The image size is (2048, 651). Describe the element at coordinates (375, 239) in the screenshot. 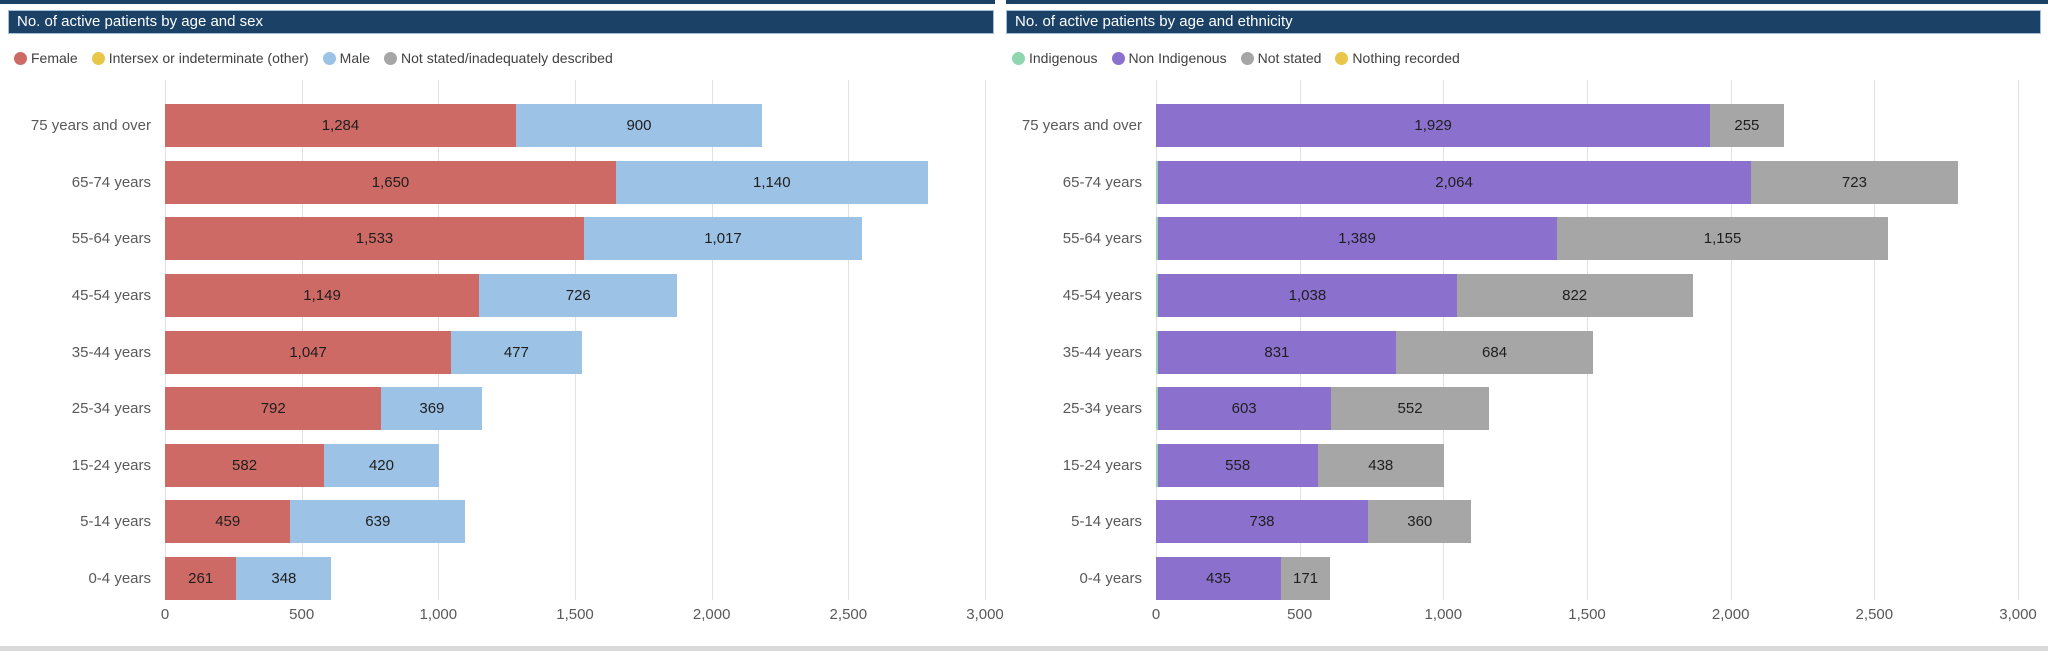

I see `bar-segment-female: 1,533` at that location.